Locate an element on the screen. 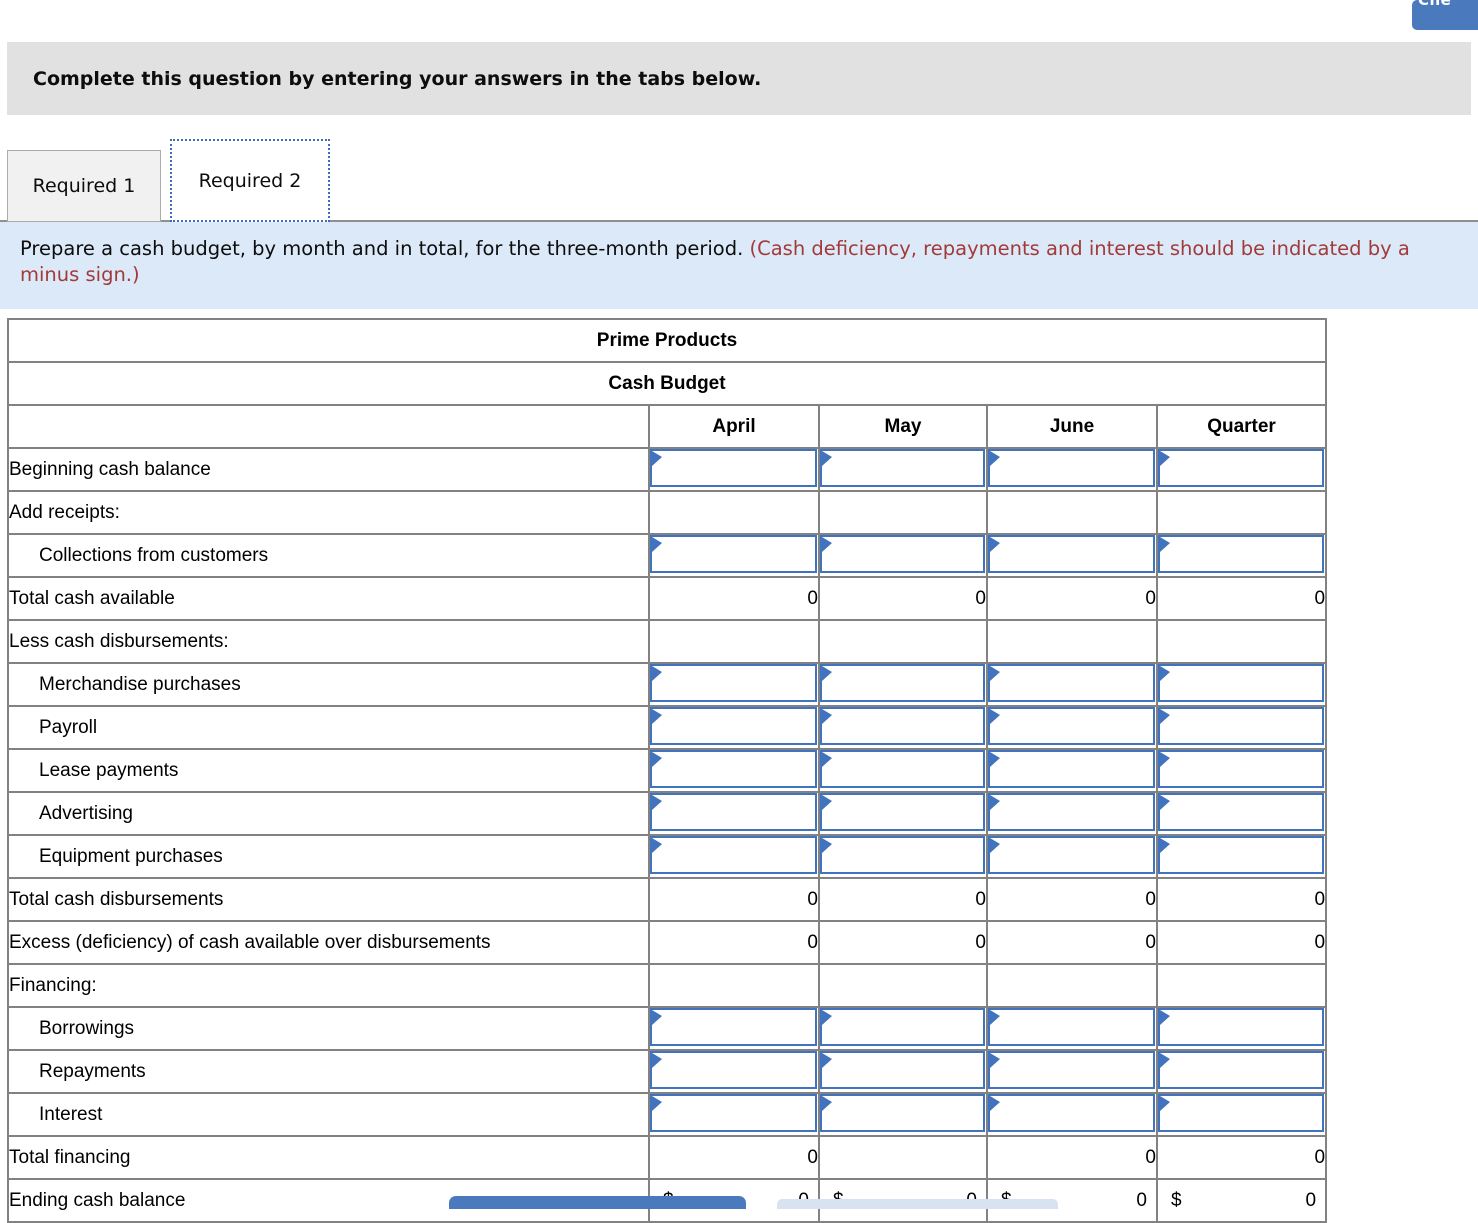  cell-input-equipment-purchases-quarter is located at coordinates (1241, 855).